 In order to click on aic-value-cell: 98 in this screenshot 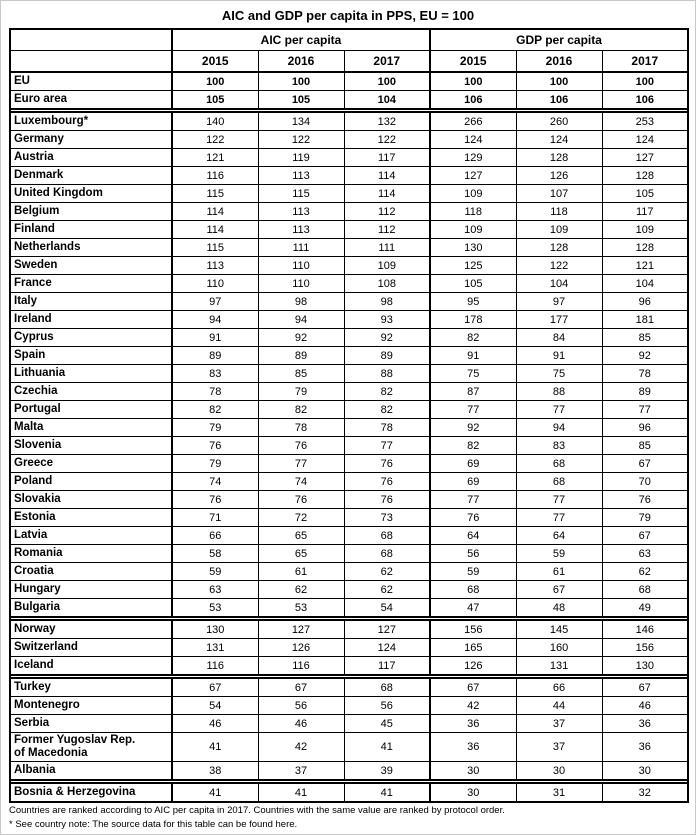, I will do `click(387, 301)`.